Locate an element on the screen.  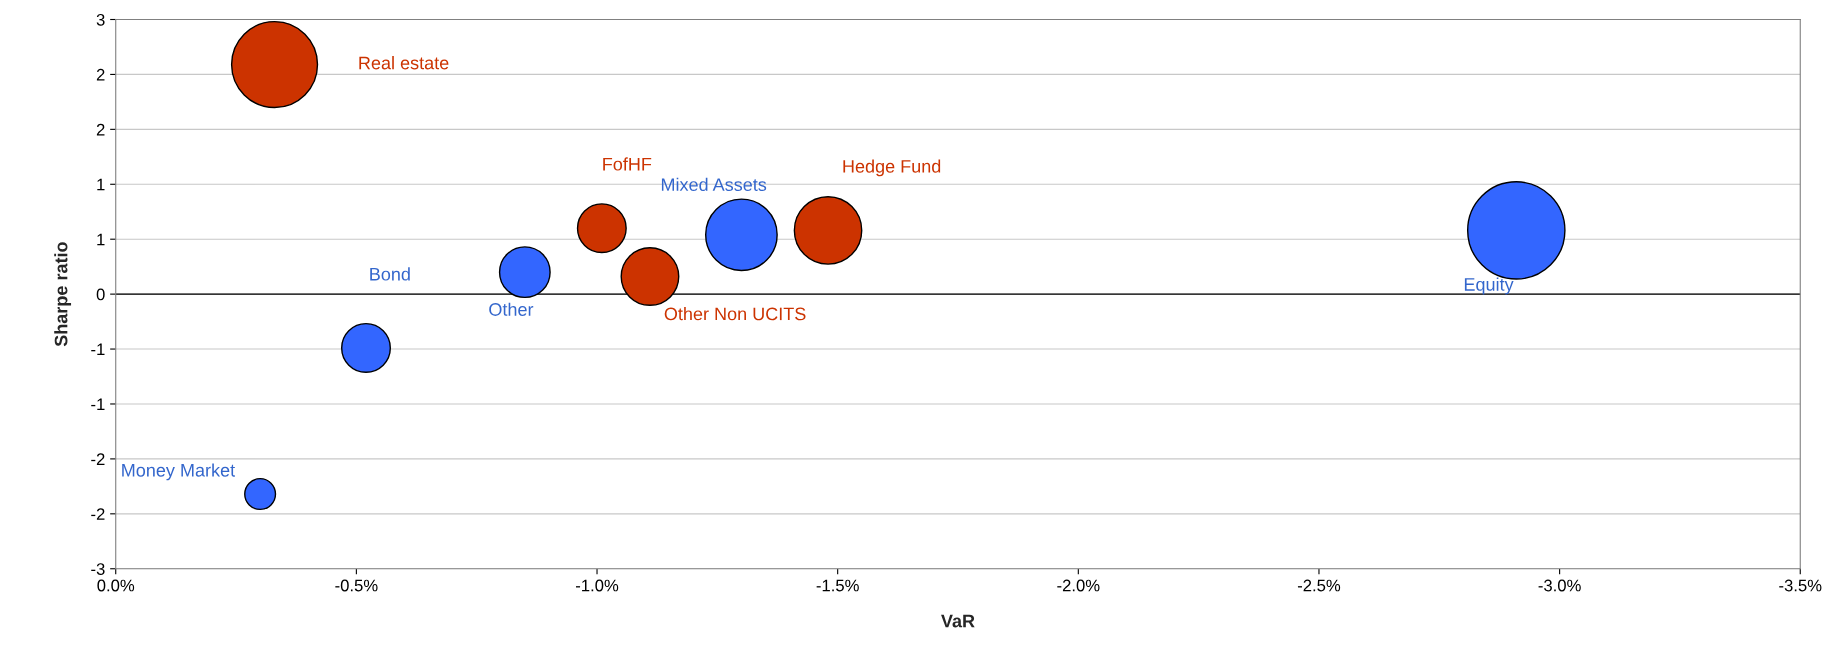
y-tick-label: 0 is located at coordinates (100, 294).